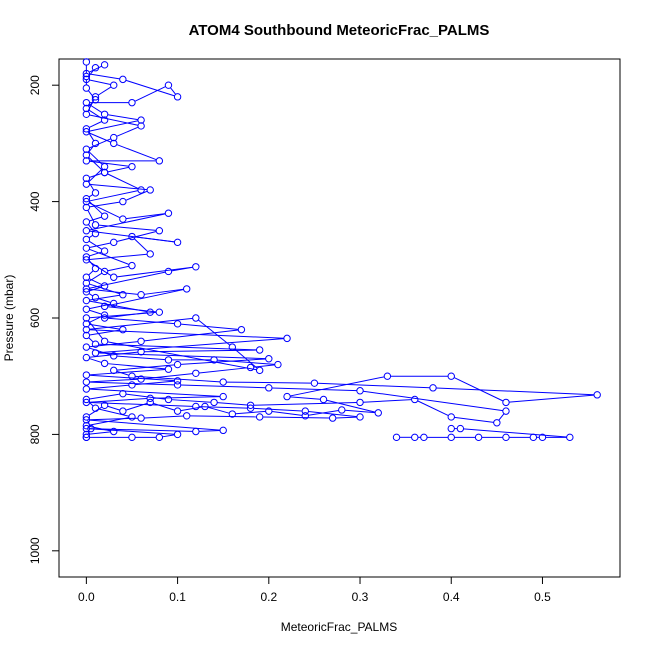 This screenshot has height=650, width=650. Describe the element at coordinates (177, 597) in the screenshot. I see `x-tick-label: 0.1` at that location.